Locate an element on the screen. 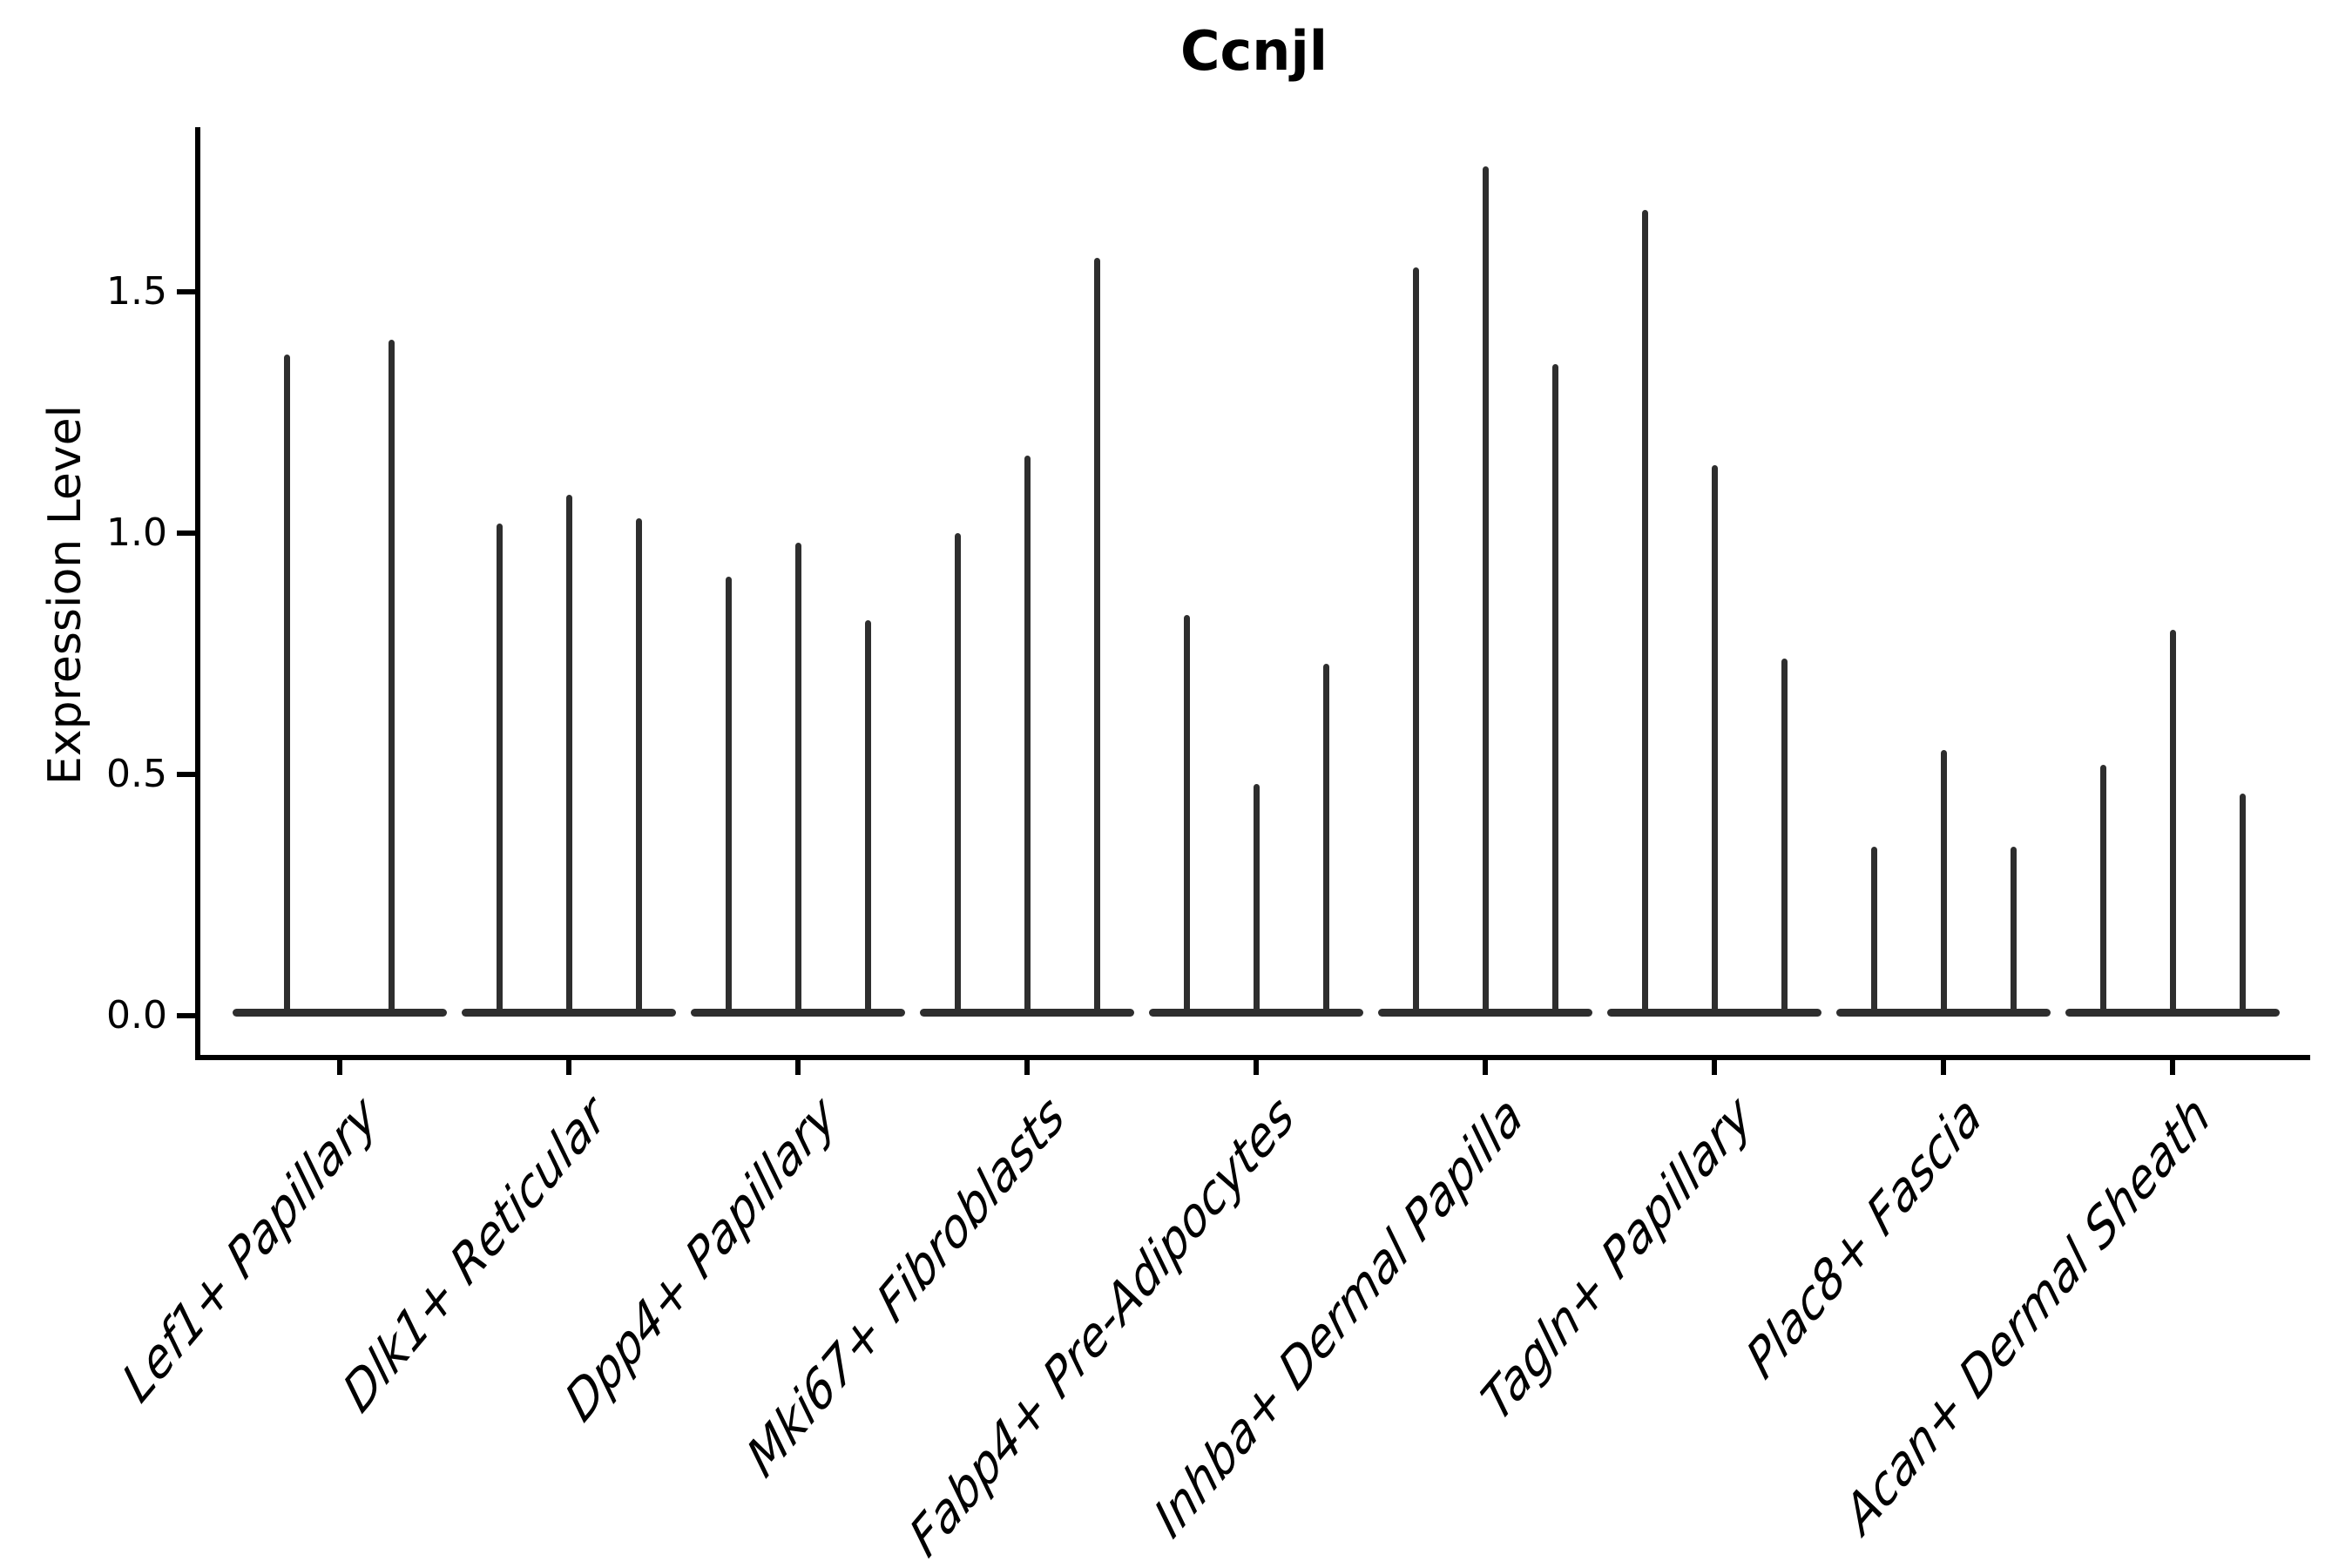 This screenshot has height=1568, width=2352. x-tick-label: Plac8+ Fascia is located at coordinates (1864, 1237).